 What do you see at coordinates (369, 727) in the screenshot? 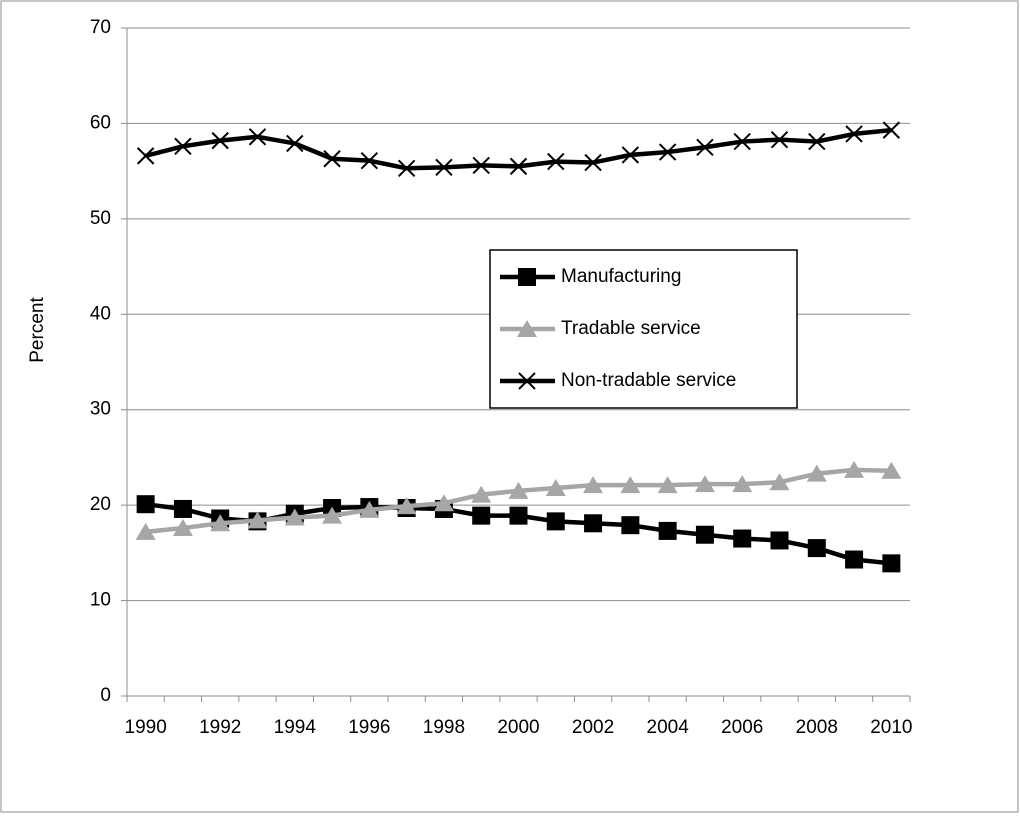
I see `x-tick-label: 1996` at bounding box center [369, 727].